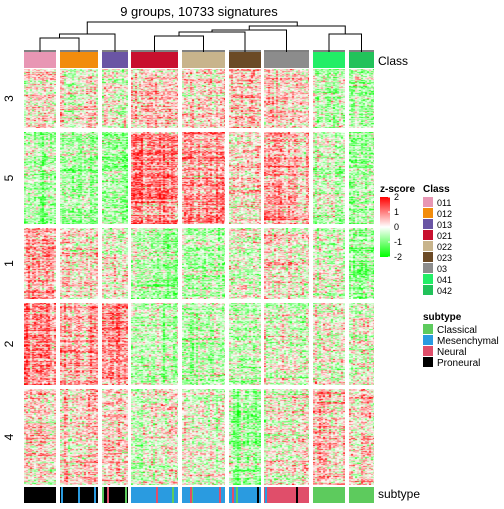 This screenshot has height=509, width=504. I want to click on row-split-label: 2, so click(9, 343).